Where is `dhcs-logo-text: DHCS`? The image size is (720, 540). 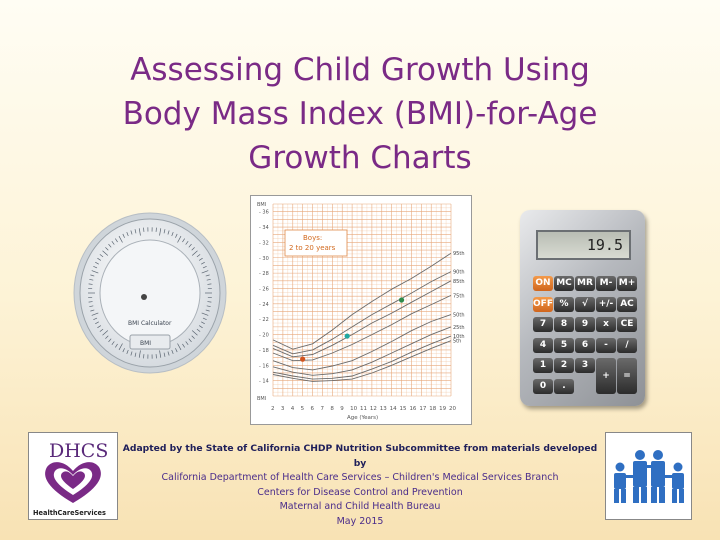
dhcs-logo-text: DHCS is located at coordinates (78, 451).